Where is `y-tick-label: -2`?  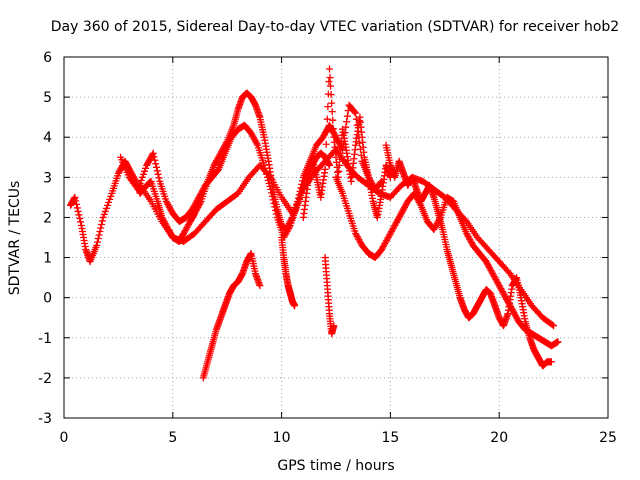
y-tick-label: -2 is located at coordinates (45, 379).